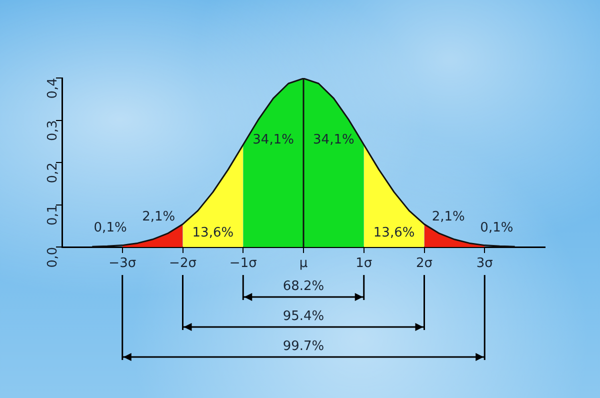 The width and height of the screenshot is (600, 398). Describe the element at coordinates (243, 264) in the screenshot. I see `x-tick-label: −1σ` at that location.